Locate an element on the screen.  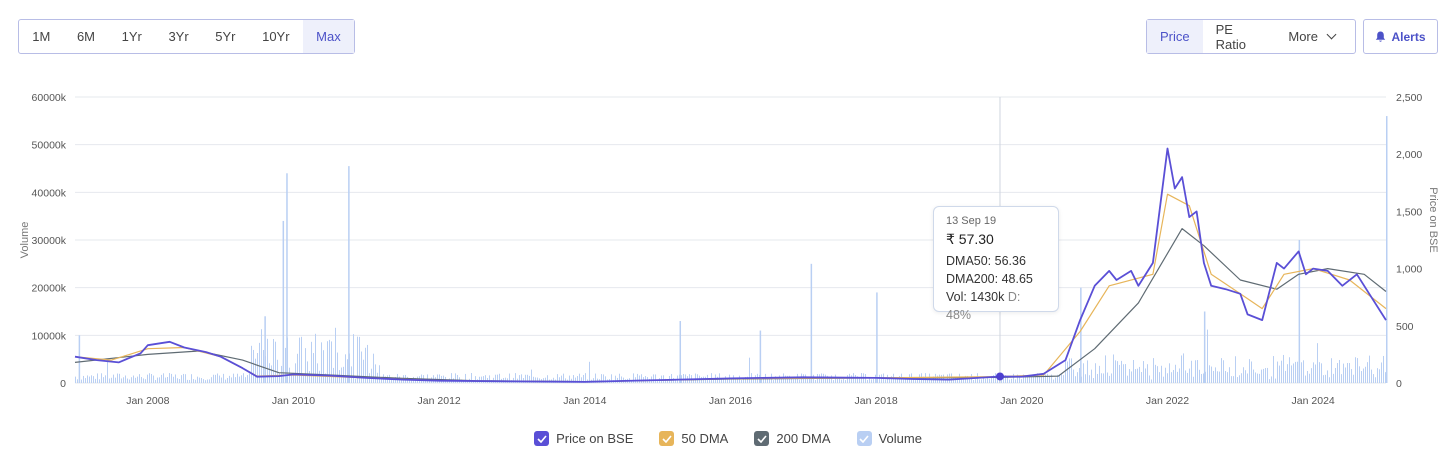
legend-price-on-bse: Price on BSE is located at coordinates (583, 438).